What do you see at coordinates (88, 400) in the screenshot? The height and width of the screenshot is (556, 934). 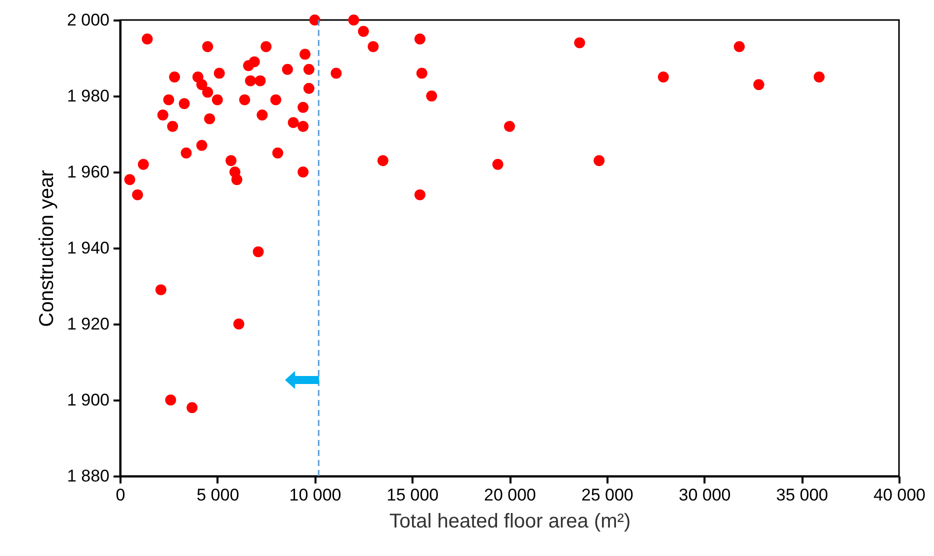 I see `y-tick-label: 1 900` at bounding box center [88, 400].